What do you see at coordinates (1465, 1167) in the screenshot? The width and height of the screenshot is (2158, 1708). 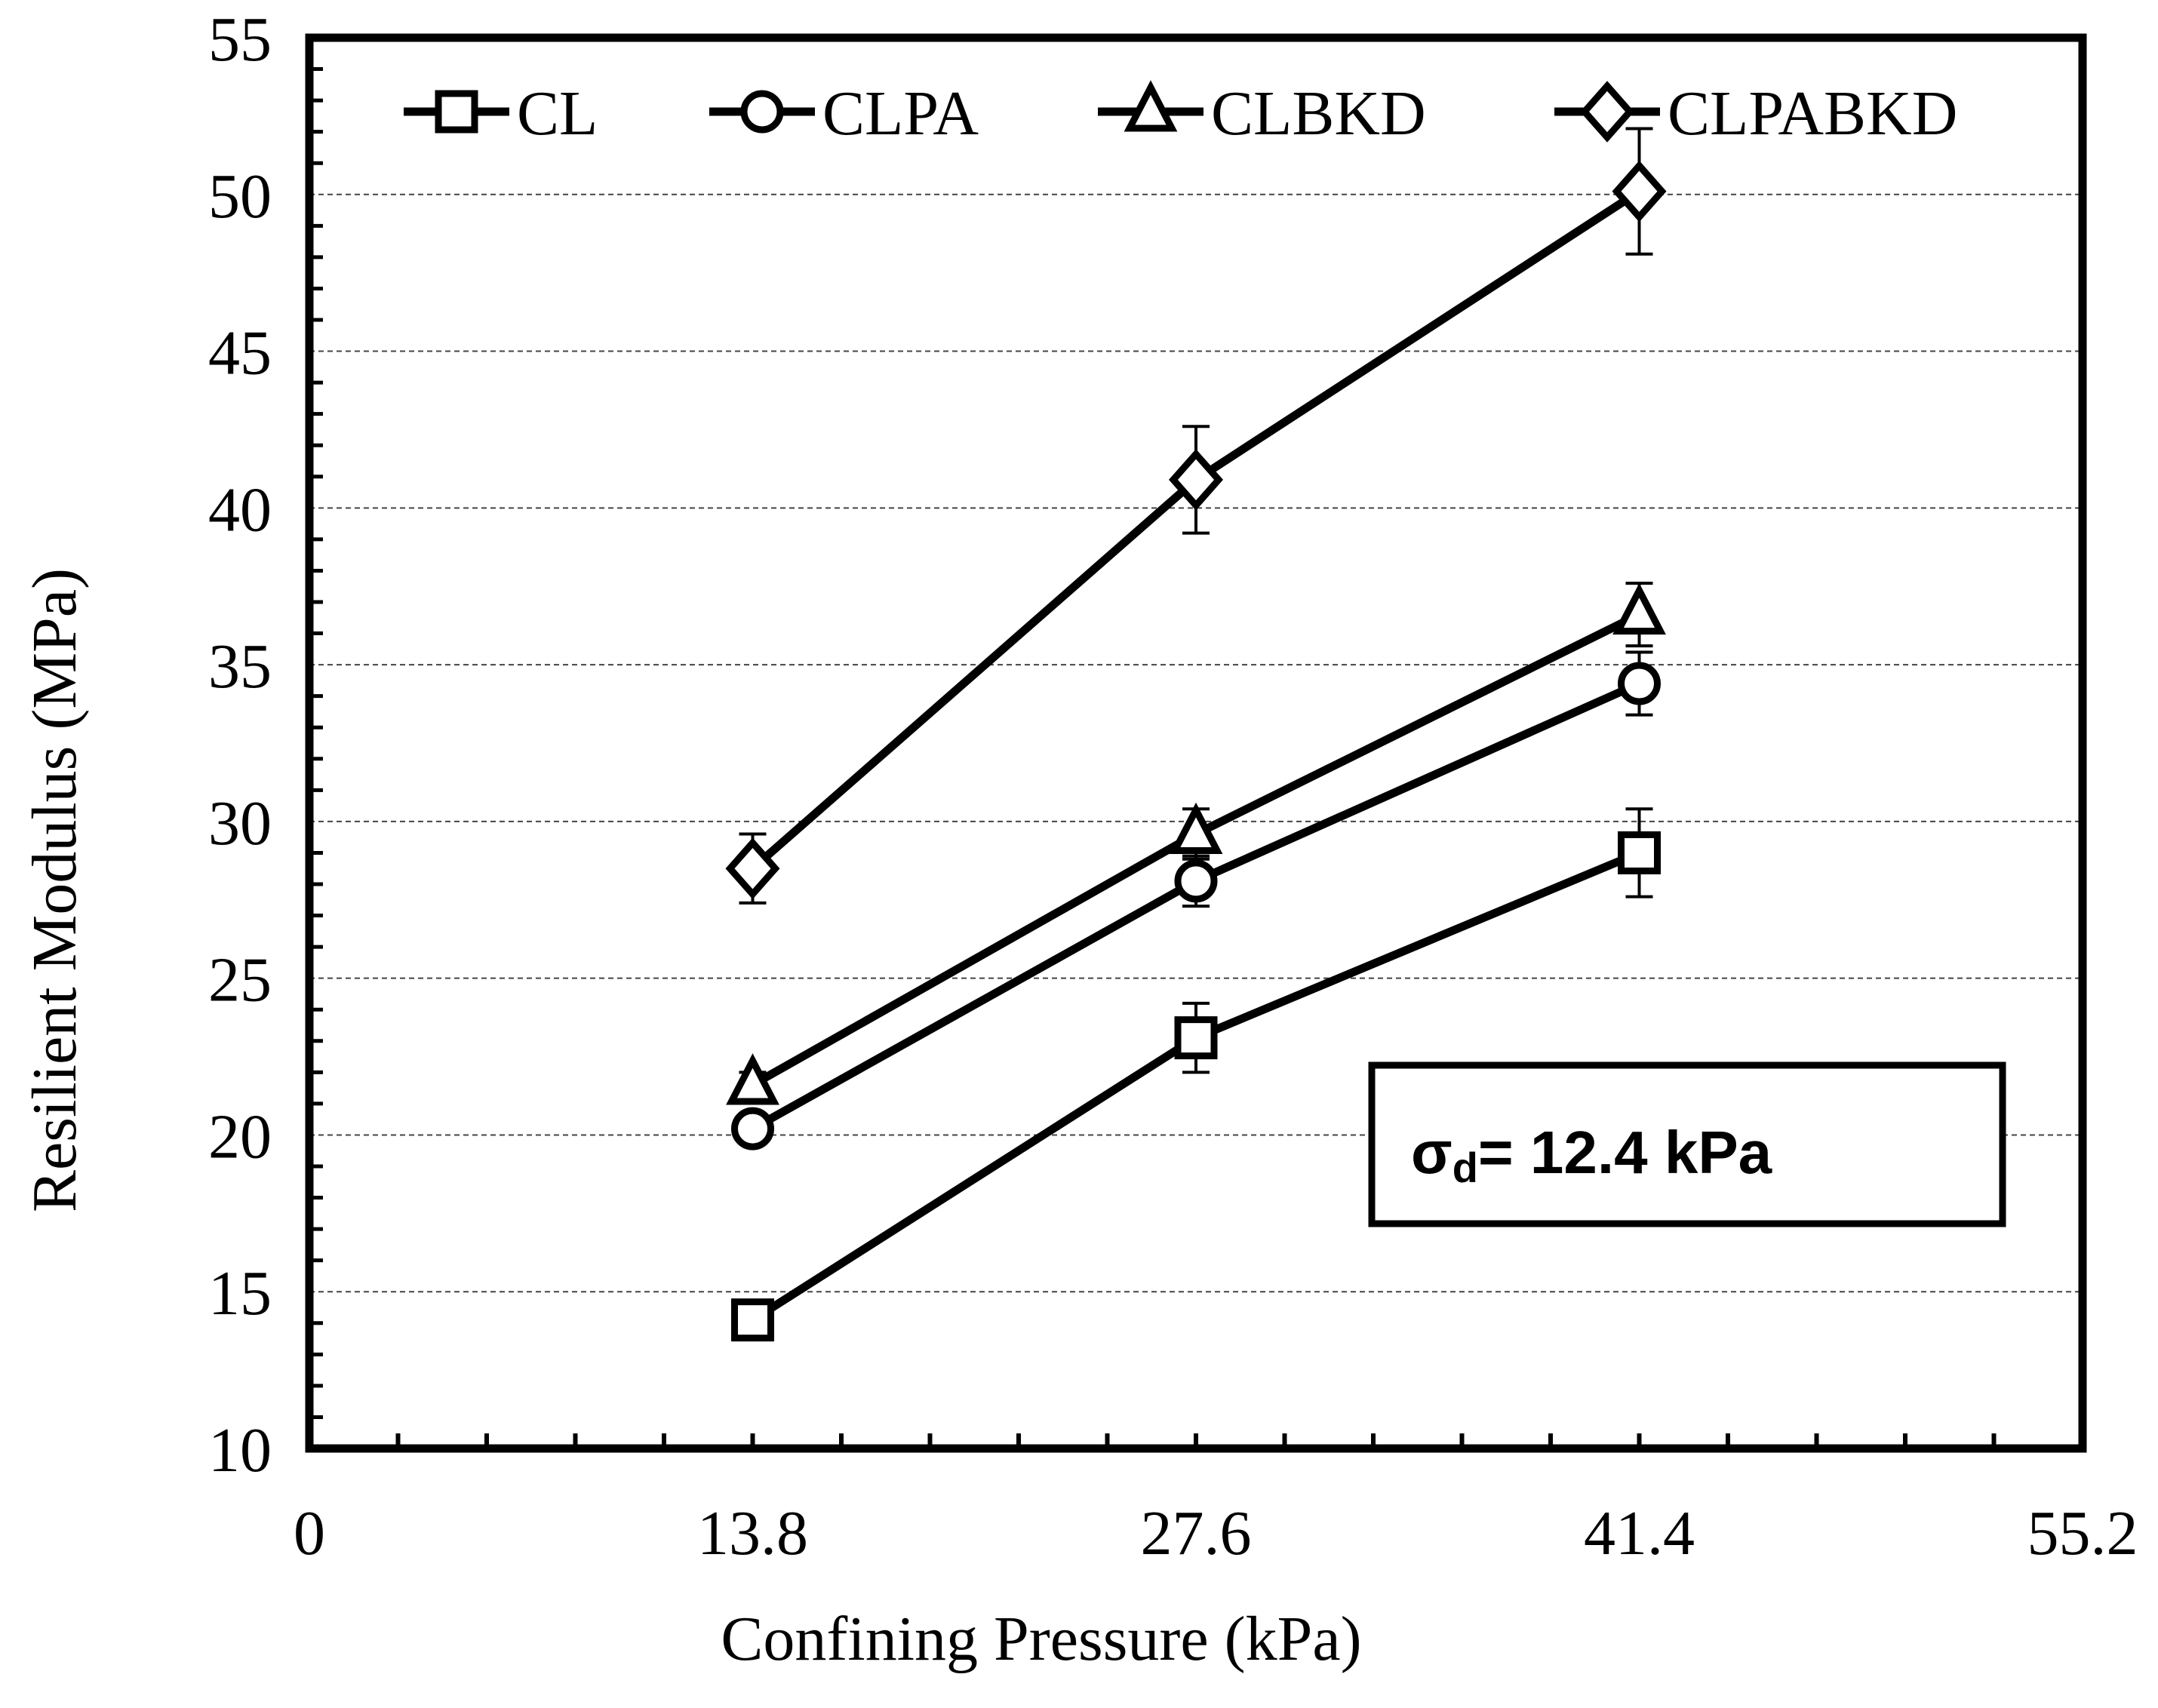 I see `annotation-subscript: d` at bounding box center [1465, 1167].